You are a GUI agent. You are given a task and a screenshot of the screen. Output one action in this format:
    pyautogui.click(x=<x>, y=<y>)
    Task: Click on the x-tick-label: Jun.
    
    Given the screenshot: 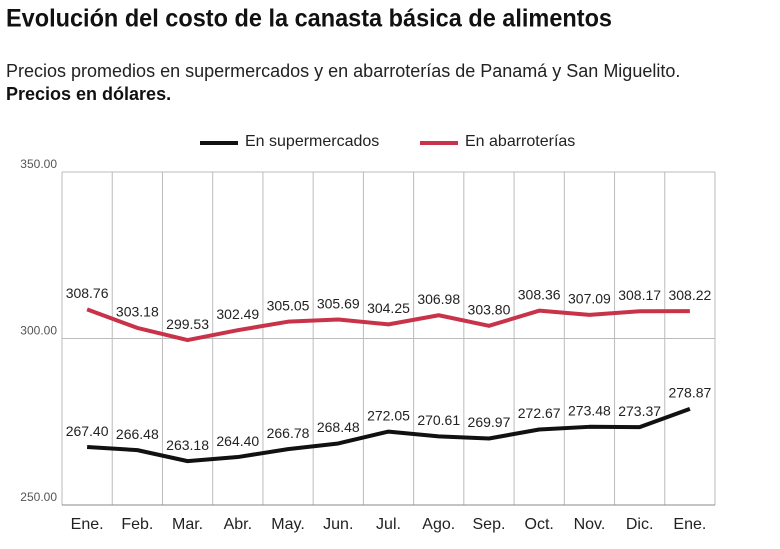 What is the action you would take?
    pyautogui.click(x=338, y=524)
    